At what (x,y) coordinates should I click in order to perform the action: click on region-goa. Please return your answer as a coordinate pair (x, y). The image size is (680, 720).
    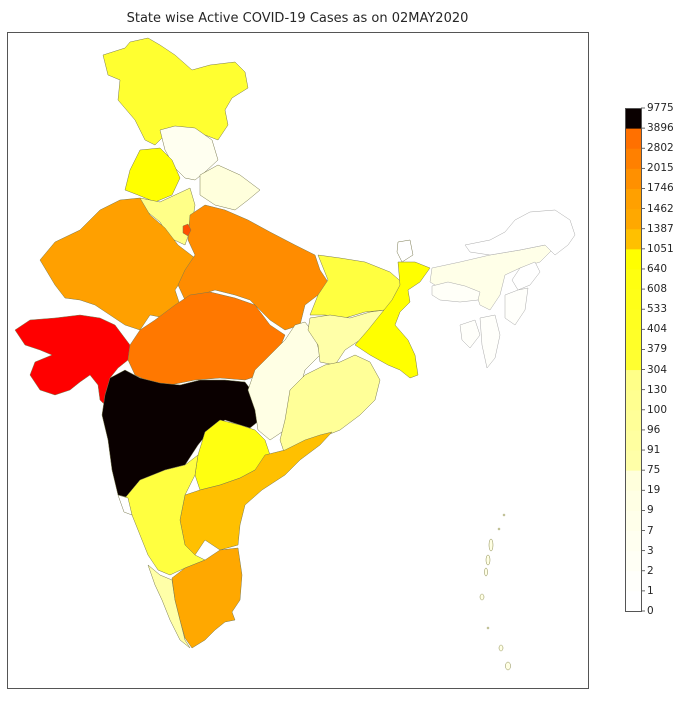
    Looking at the image, I should click on (125, 505).